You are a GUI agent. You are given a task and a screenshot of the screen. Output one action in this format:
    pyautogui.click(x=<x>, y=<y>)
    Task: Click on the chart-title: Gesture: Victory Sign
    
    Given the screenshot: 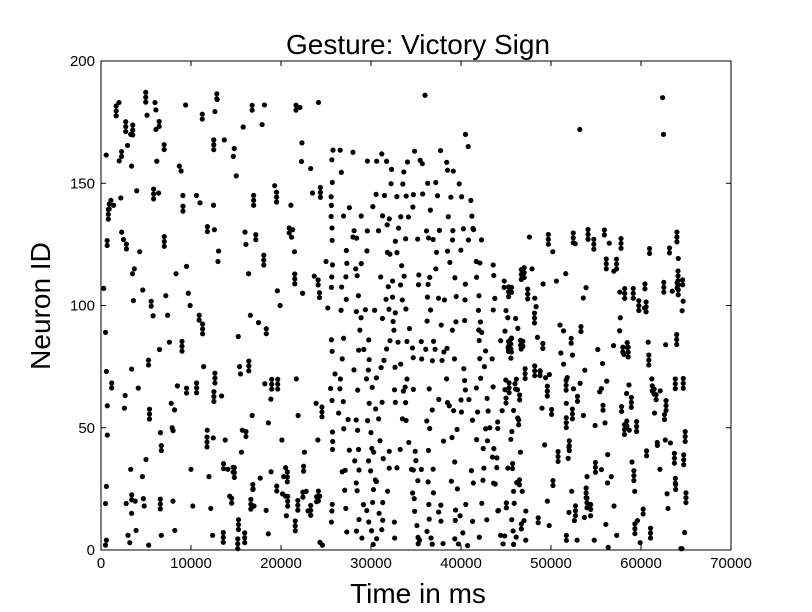 What is the action you would take?
    pyautogui.click(x=418, y=44)
    